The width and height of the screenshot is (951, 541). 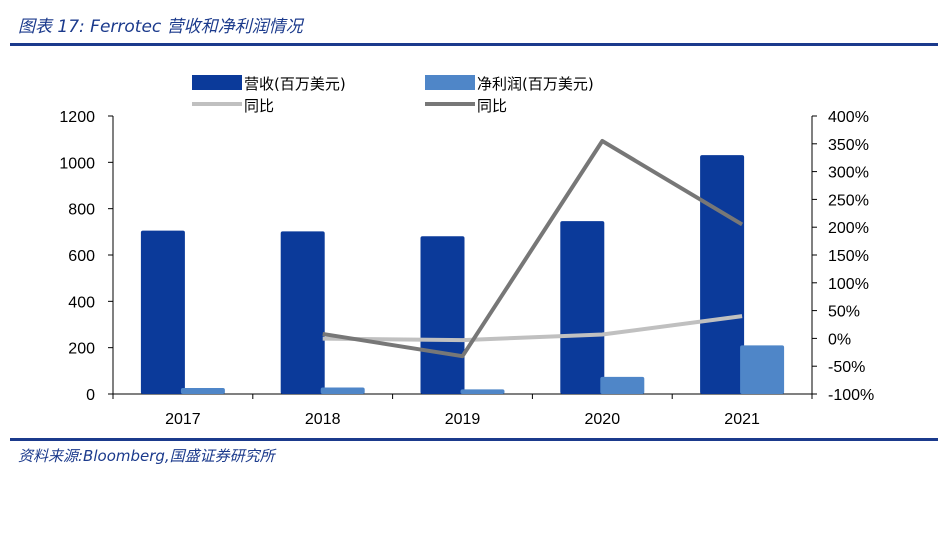 What do you see at coordinates (295, 84) in the screenshot?
I see `legend-label: 营收(百万美元)` at bounding box center [295, 84].